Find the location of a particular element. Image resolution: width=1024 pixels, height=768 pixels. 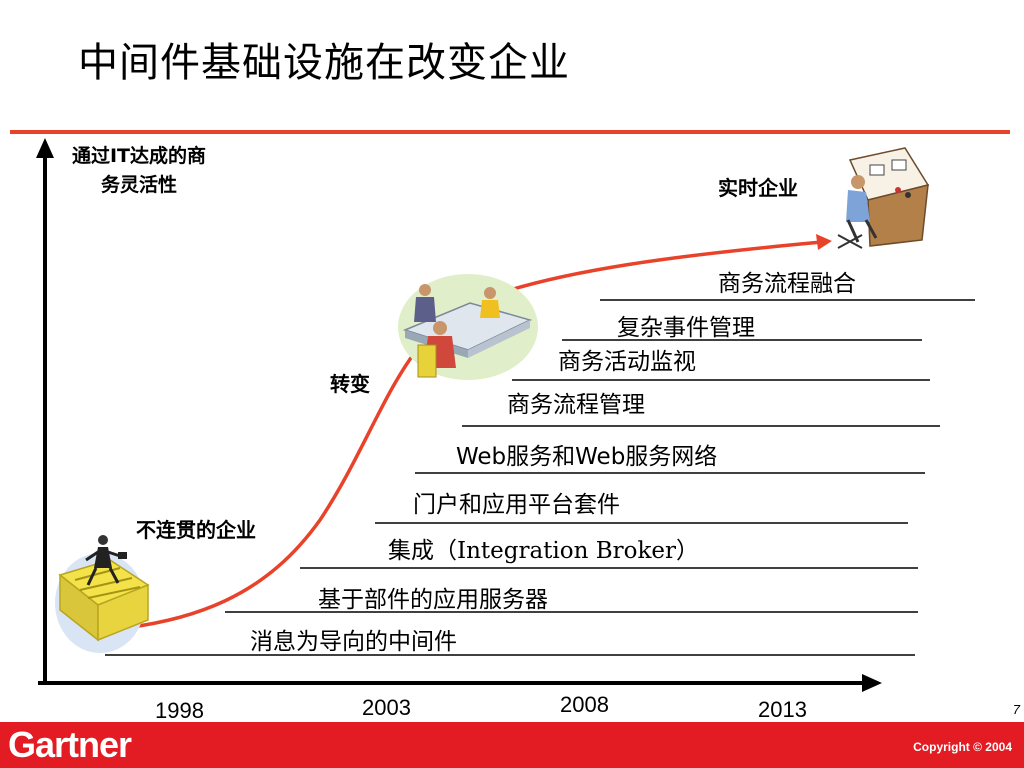

y-axis-arrow is located at coordinates (45, 148).